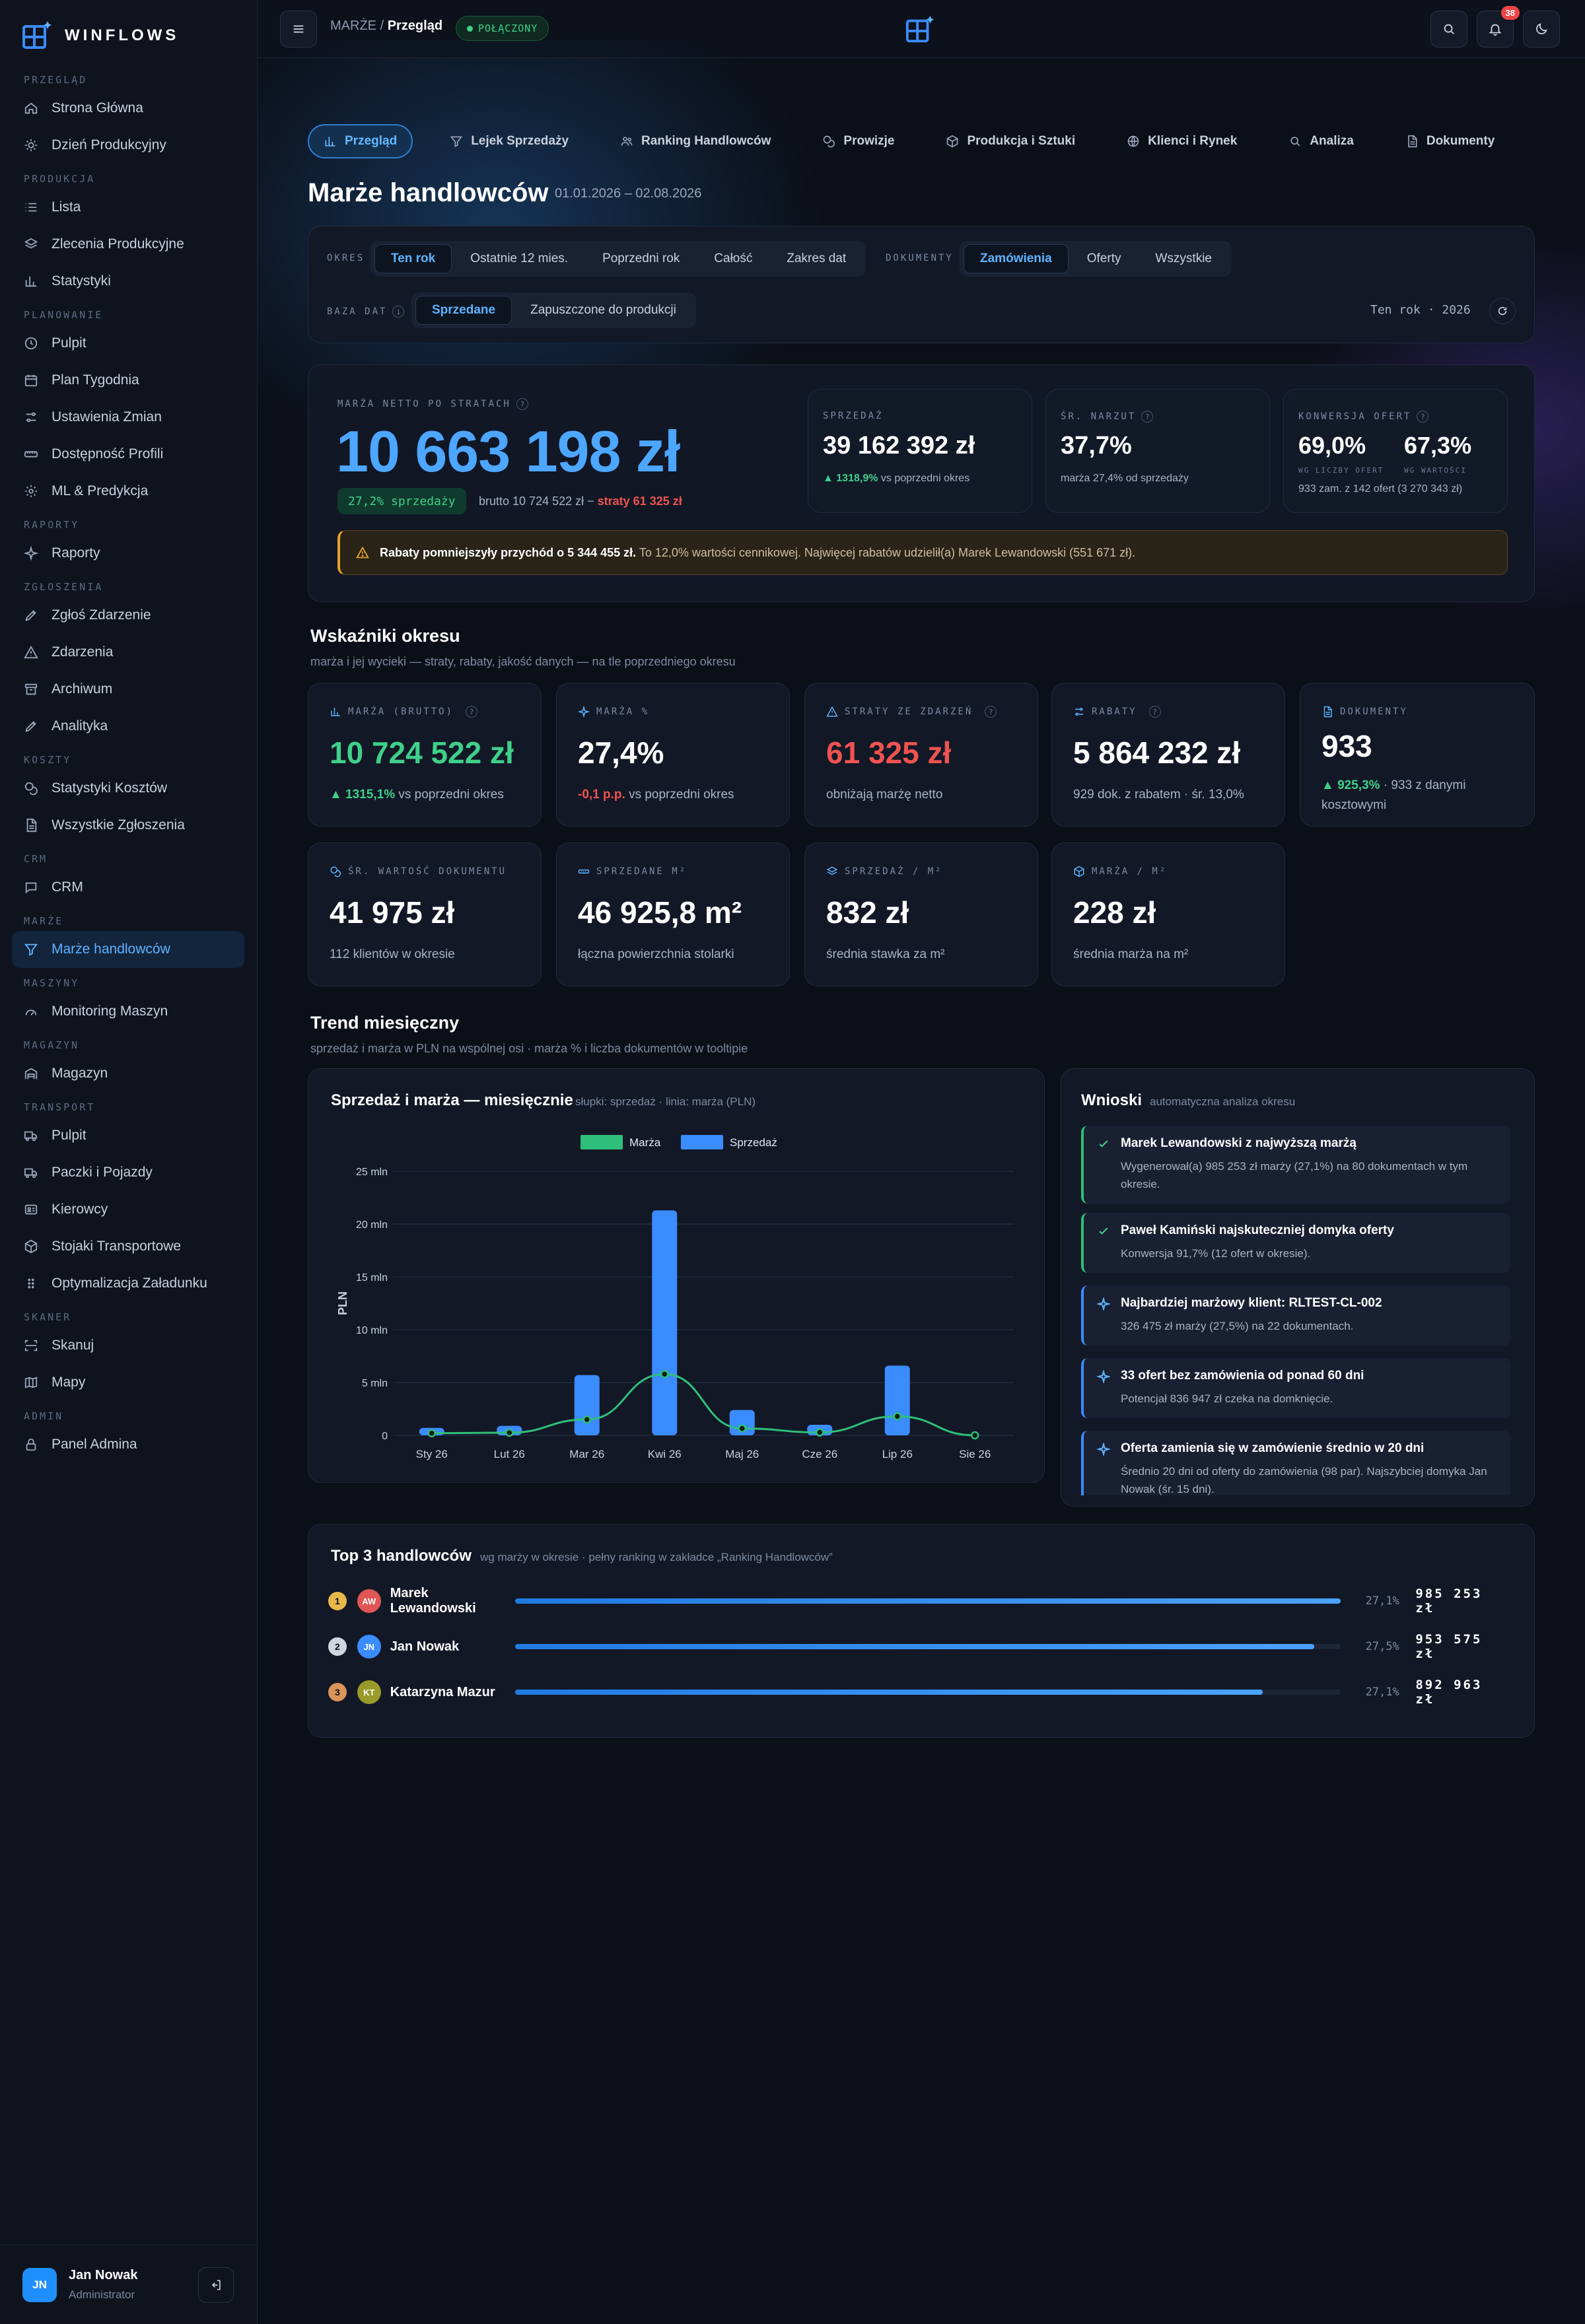  What do you see at coordinates (128, 1283) in the screenshot?
I see `sidebar-item-optymalizacja-zaladunku: Optymalizacja Załadunku` at bounding box center [128, 1283].